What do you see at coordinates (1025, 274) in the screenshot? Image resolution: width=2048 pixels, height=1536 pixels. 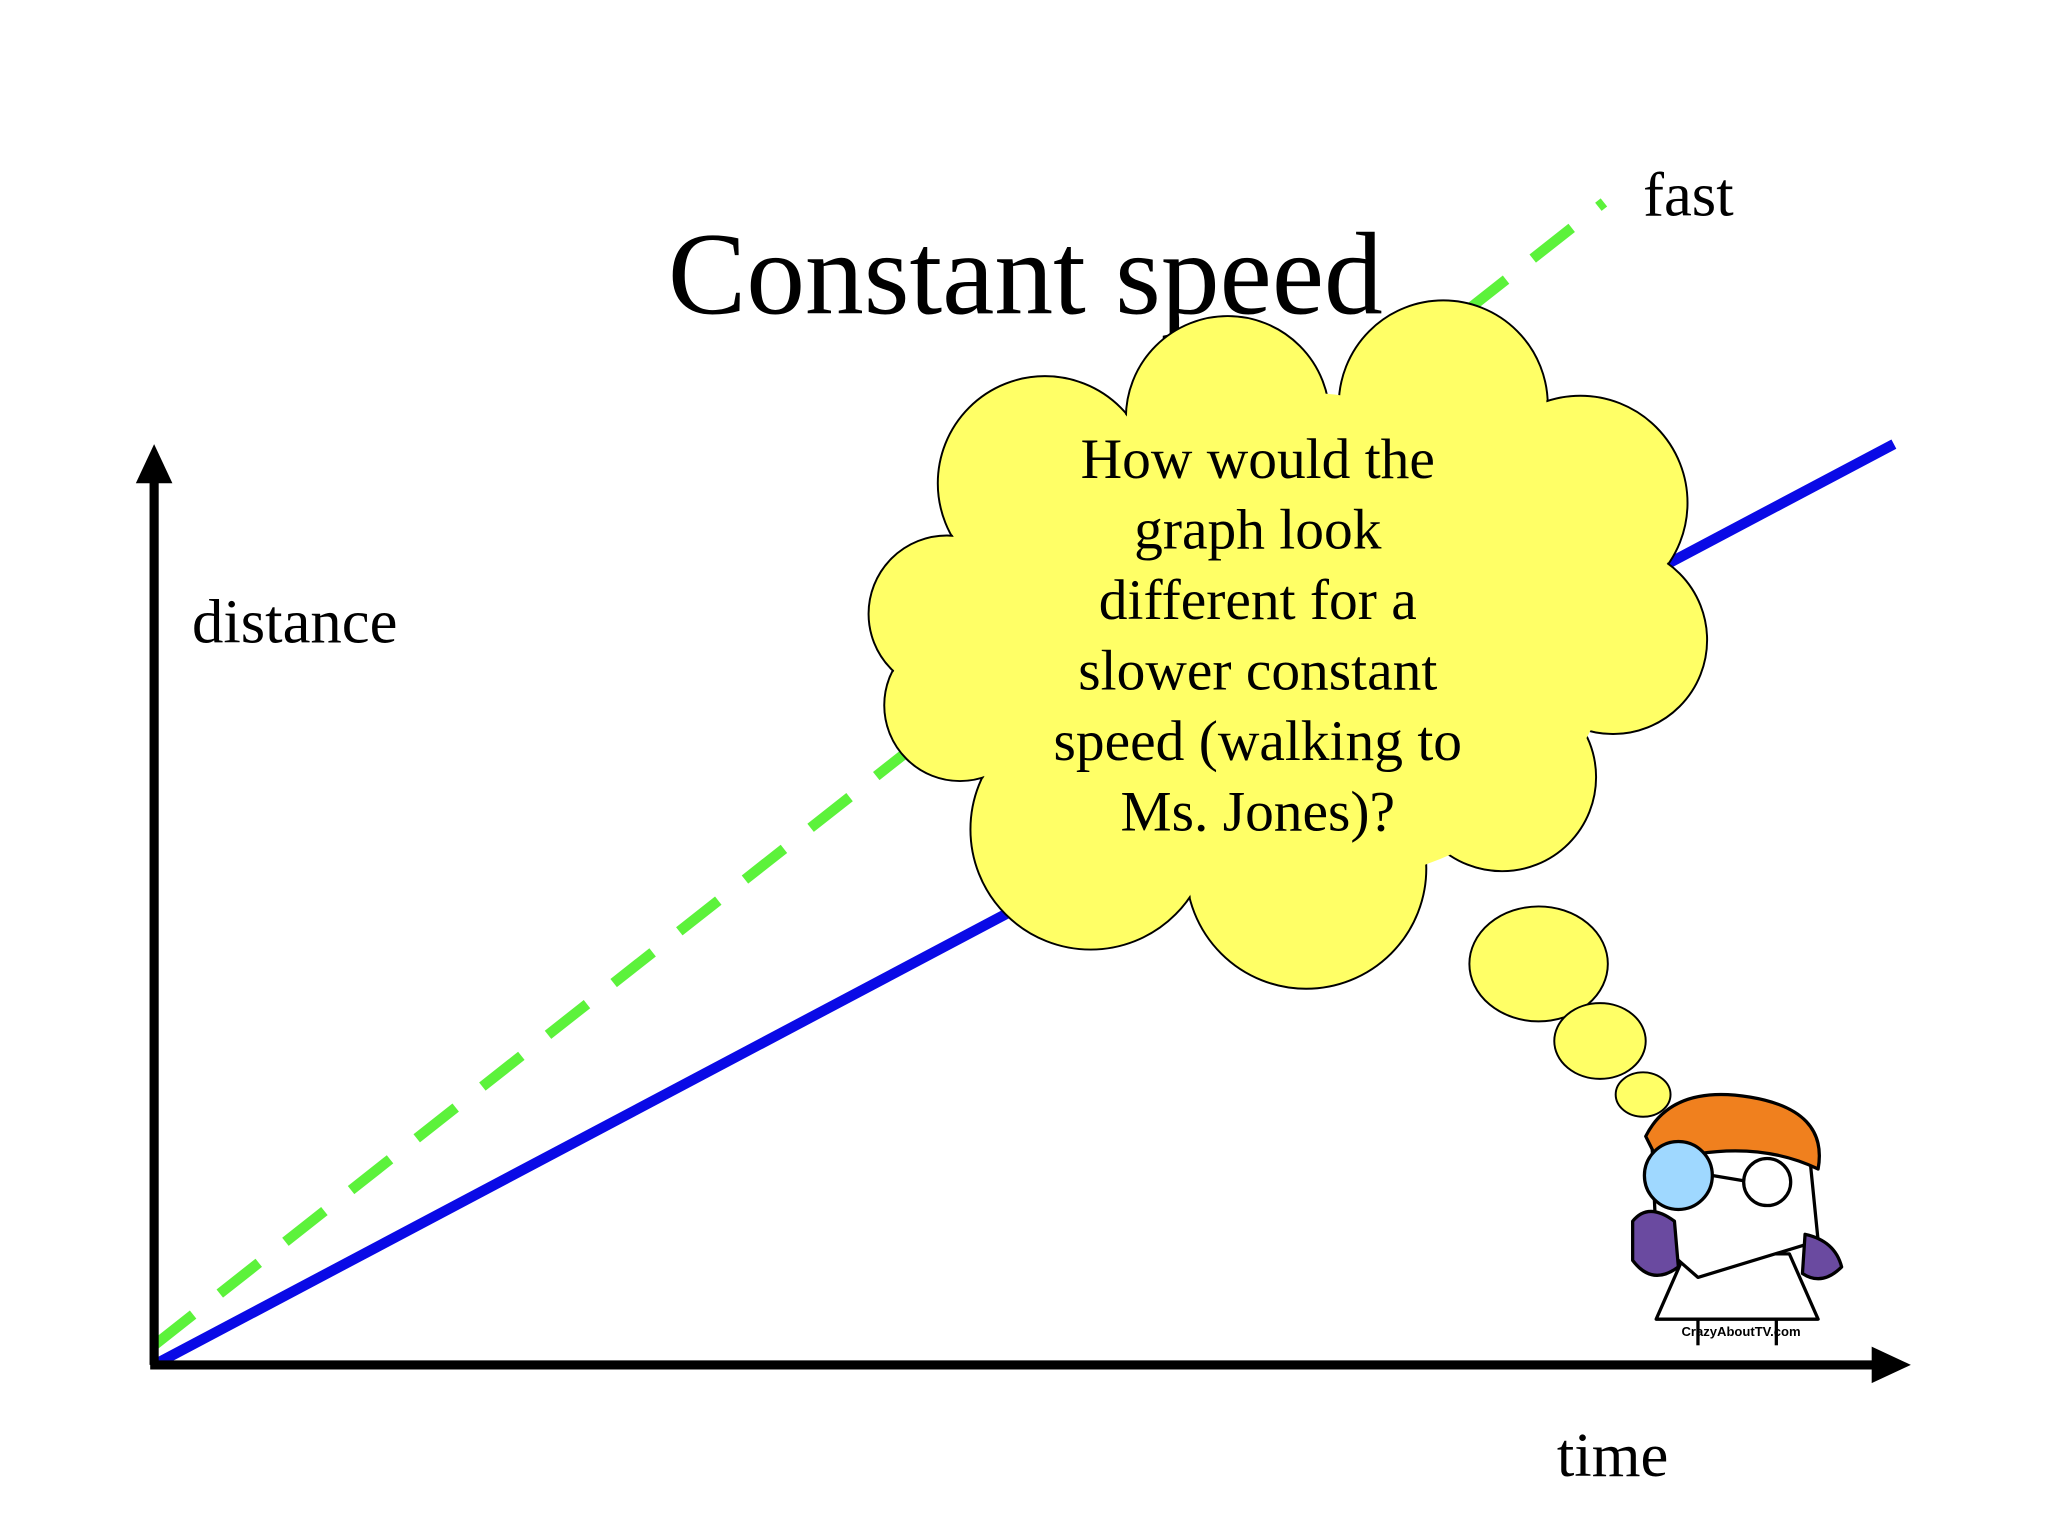 I see `title: Constant speed` at bounding box center [1025, 274].